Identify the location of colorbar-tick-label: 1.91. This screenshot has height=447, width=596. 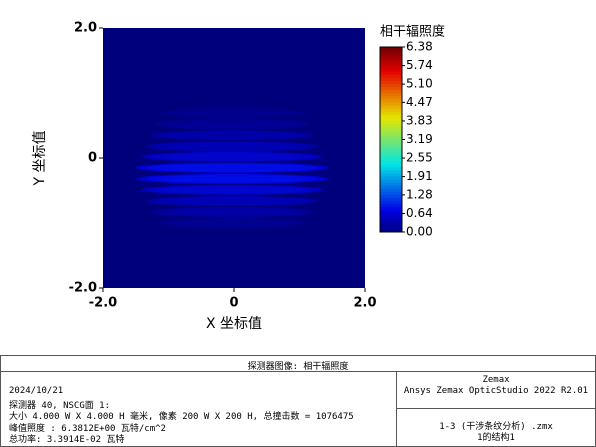
(419, 176).